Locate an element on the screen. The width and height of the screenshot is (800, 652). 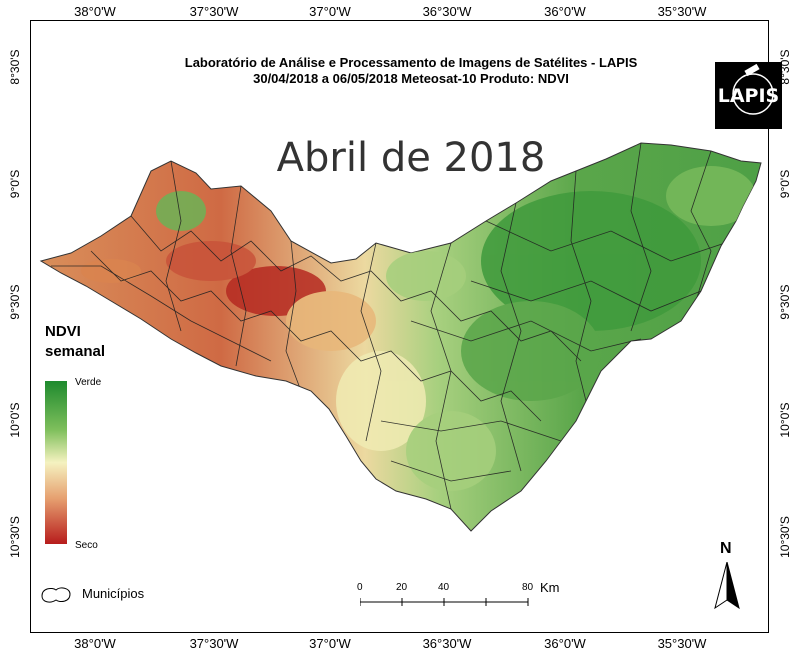
scale-tick: 0 is located at coordinates (360, 587).